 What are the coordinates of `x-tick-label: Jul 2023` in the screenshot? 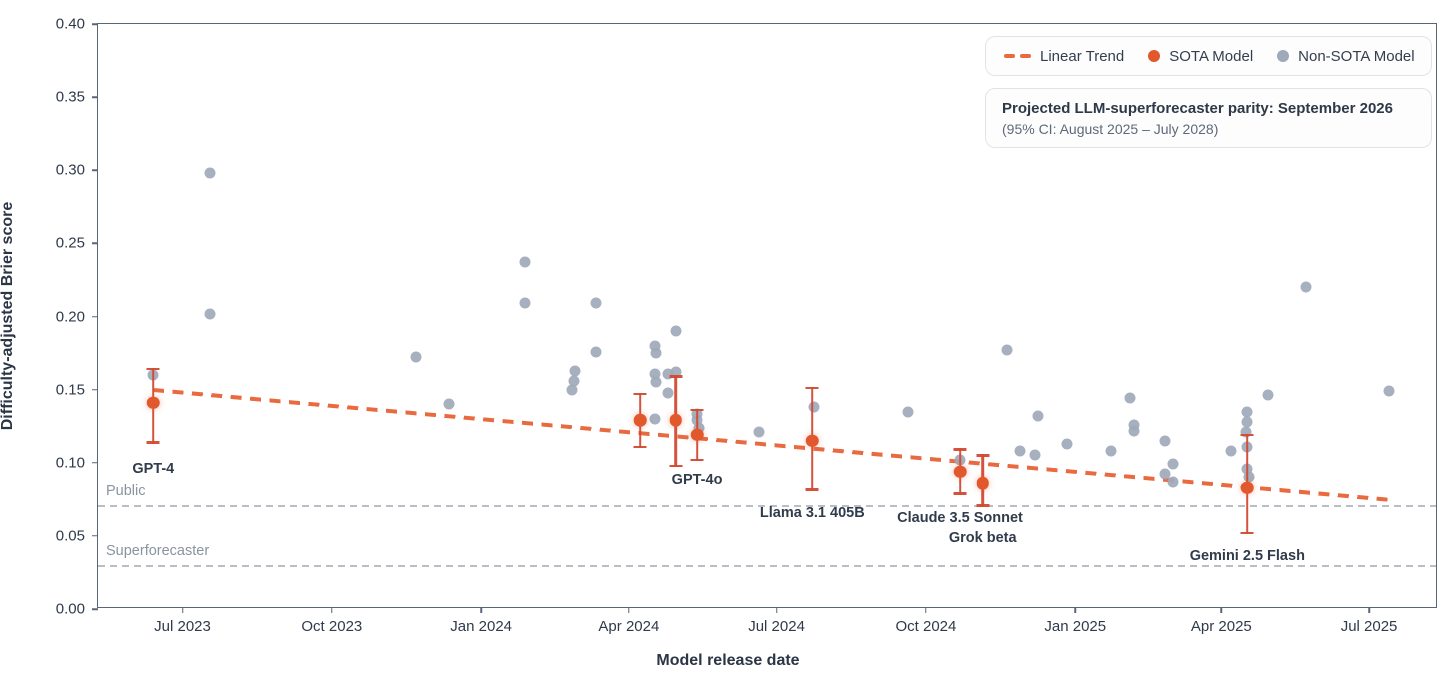 It's located at (182, 626).